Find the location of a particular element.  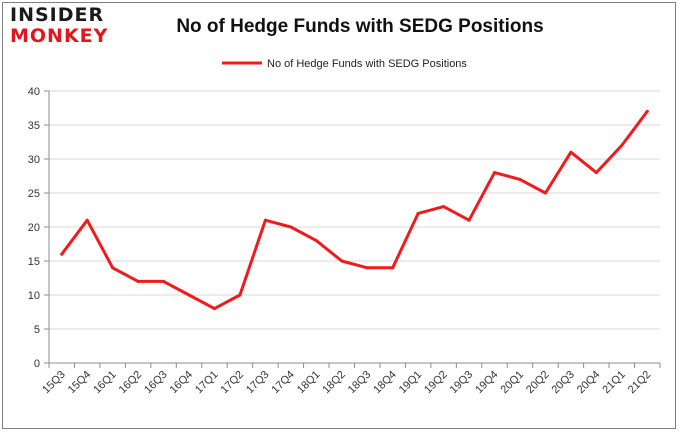

x-tick-label: 19Q1 is located at coordinates (411, 383).